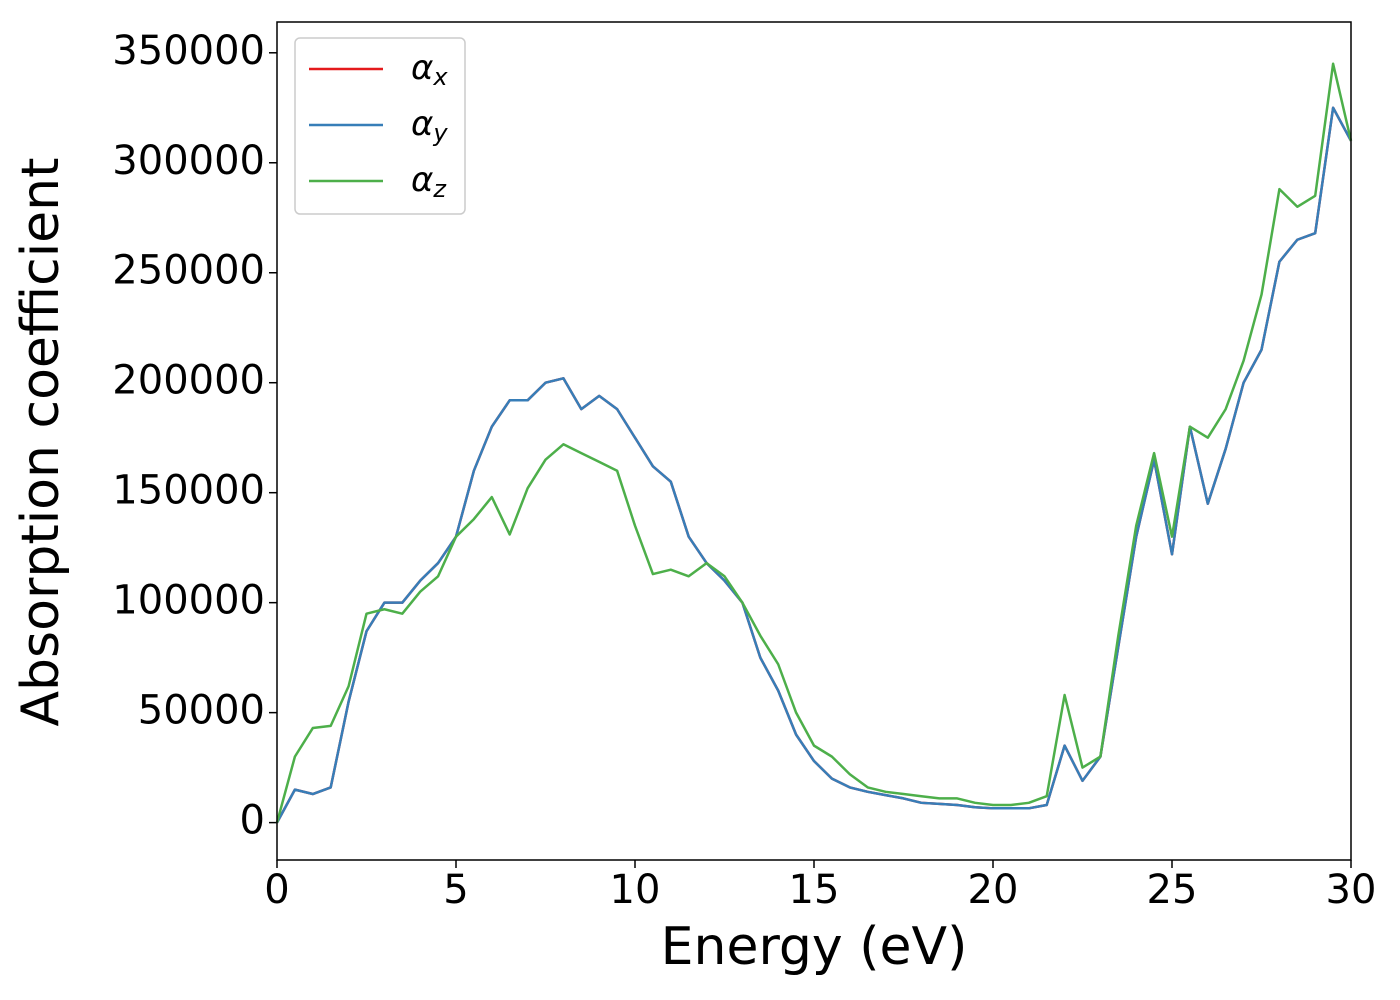  Describe the element at coordinates (429, 126) in the screenshot. I see `legend-label: αy` at that location.